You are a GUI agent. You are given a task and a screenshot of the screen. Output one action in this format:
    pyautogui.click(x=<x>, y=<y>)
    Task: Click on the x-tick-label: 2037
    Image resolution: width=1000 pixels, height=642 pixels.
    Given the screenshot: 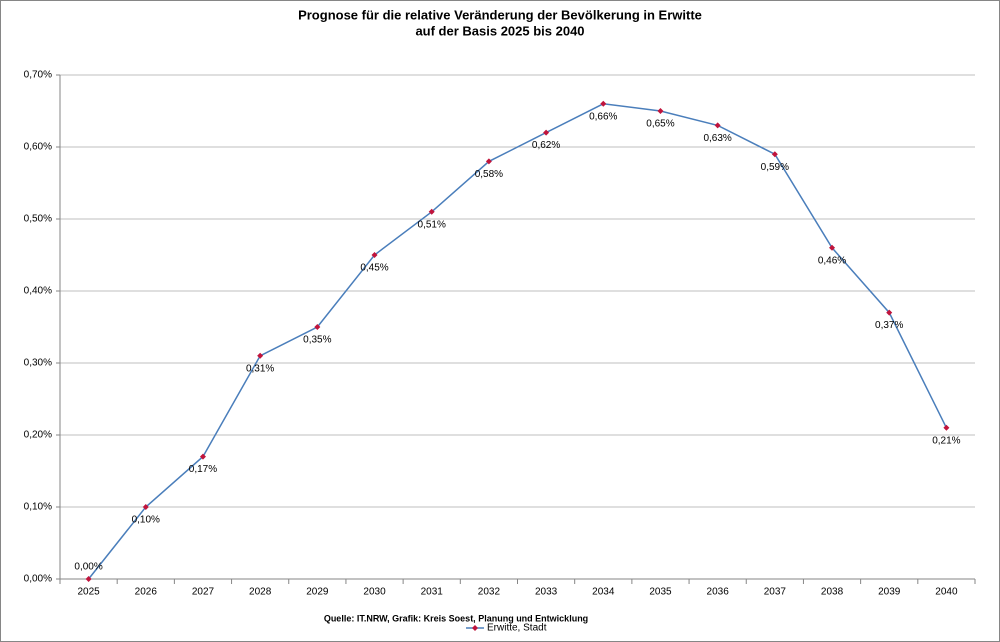 What is the action you would take?
    pyautogui.click(x=775, y=592)
    